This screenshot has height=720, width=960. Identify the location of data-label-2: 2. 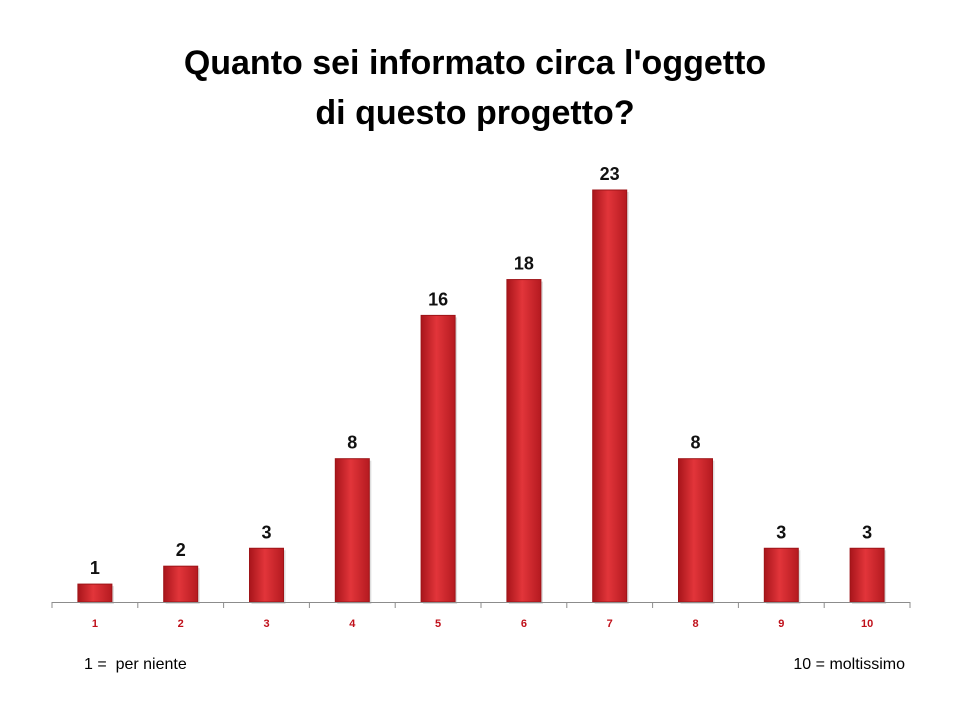
(181, 550).